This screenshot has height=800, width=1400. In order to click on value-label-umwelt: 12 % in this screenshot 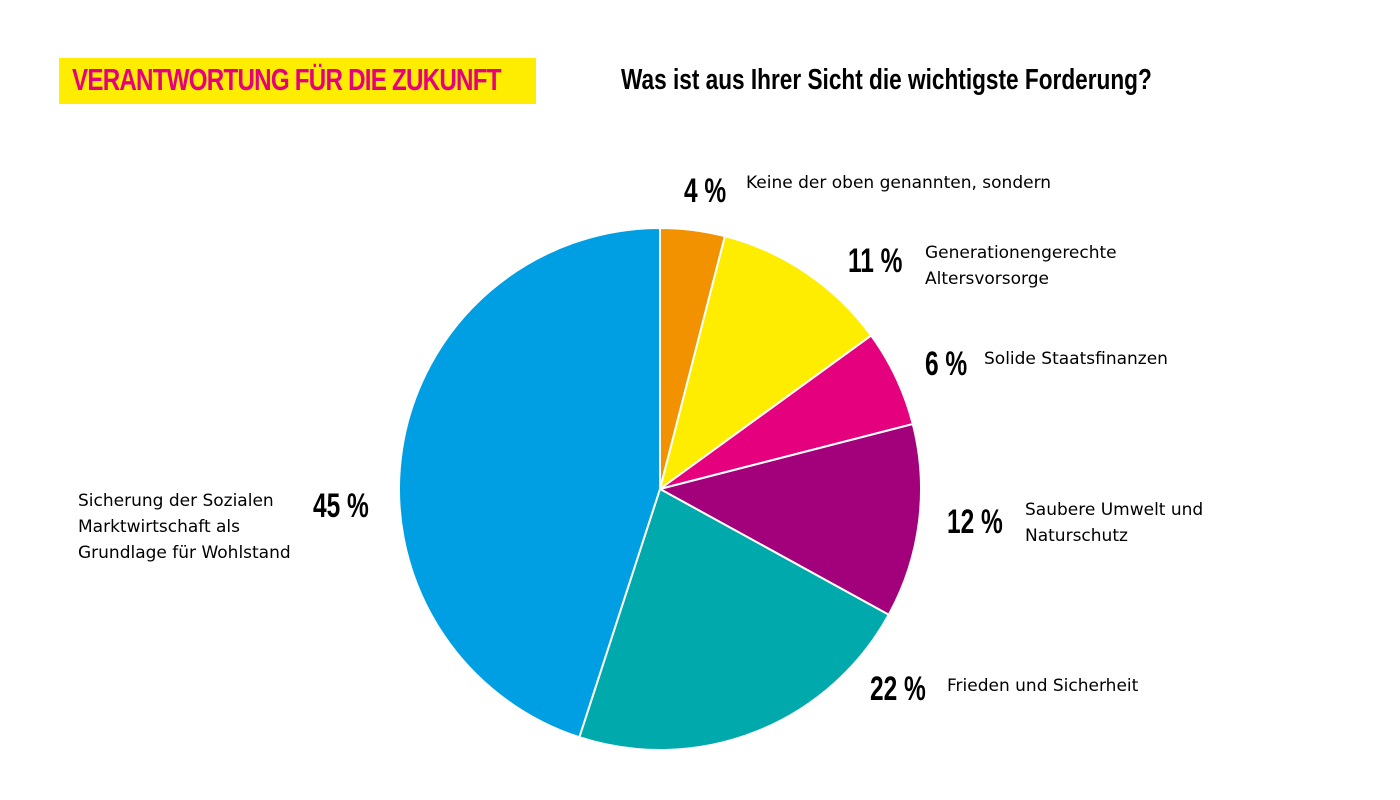, I will do `click(975, 522)`.